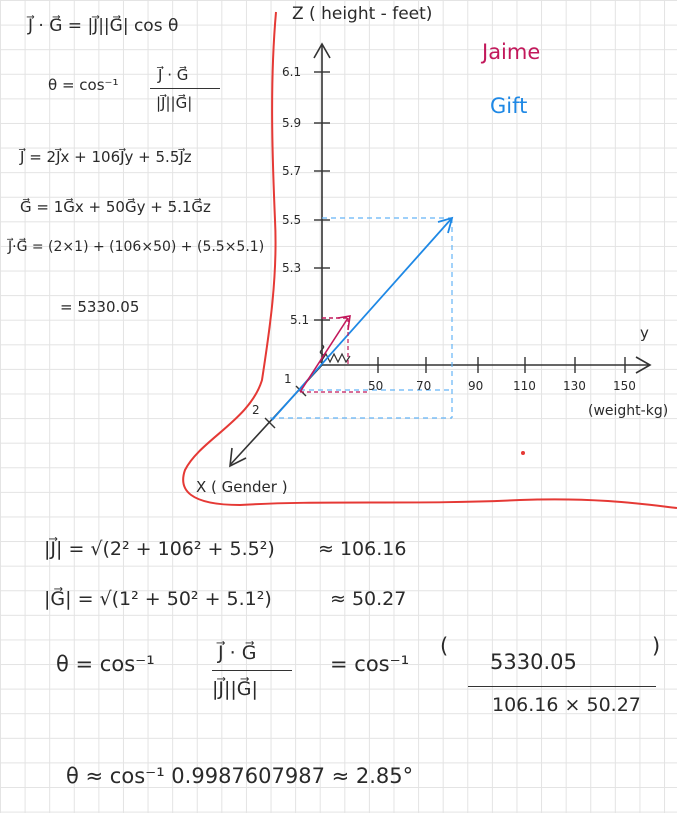 The height and width of the screenshot is (813, 677). I want to click on y-tick-label: 70, so click(424, 386).